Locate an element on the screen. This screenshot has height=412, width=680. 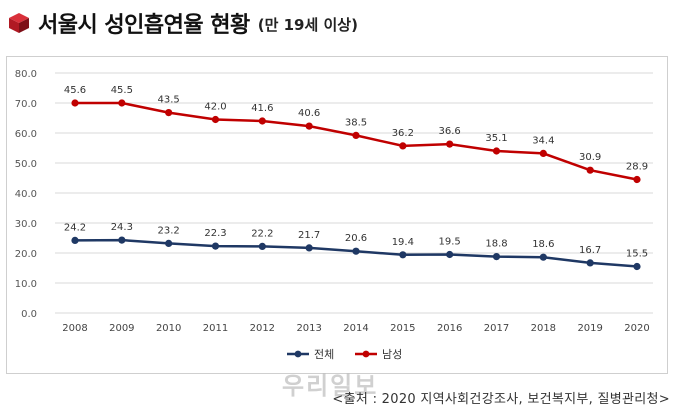
x-tick-label: 2009 is located at coordinates (121, 328).